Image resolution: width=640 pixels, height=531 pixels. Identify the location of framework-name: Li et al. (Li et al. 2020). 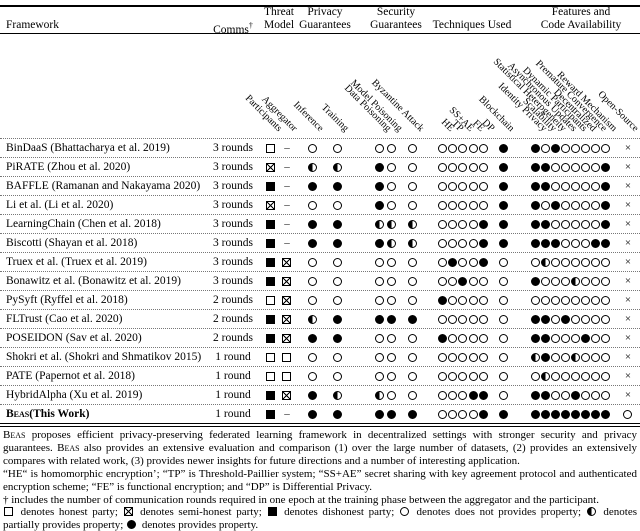
(60, 205).